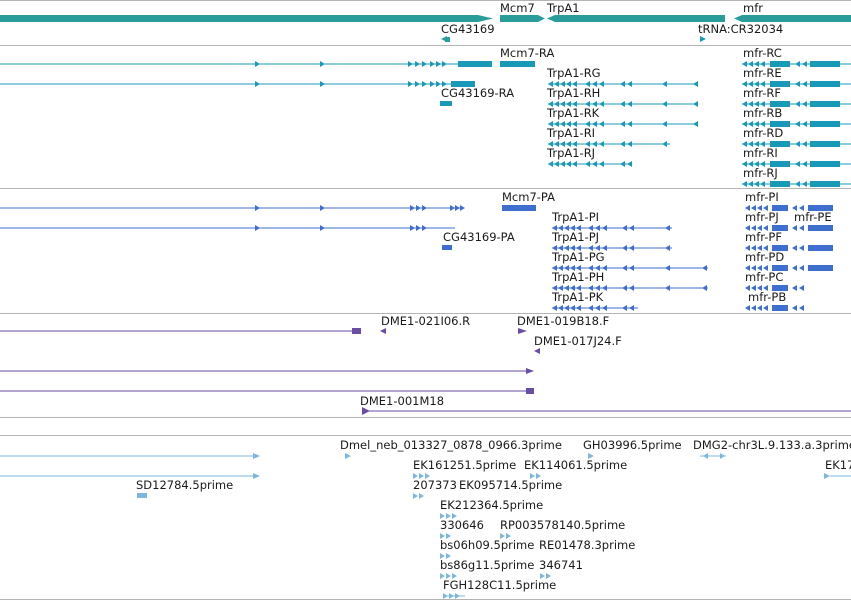 The width and height of the screenshot is (851, 601). I want to click on protein-label: Mcm7-PA, so click(528, 197).